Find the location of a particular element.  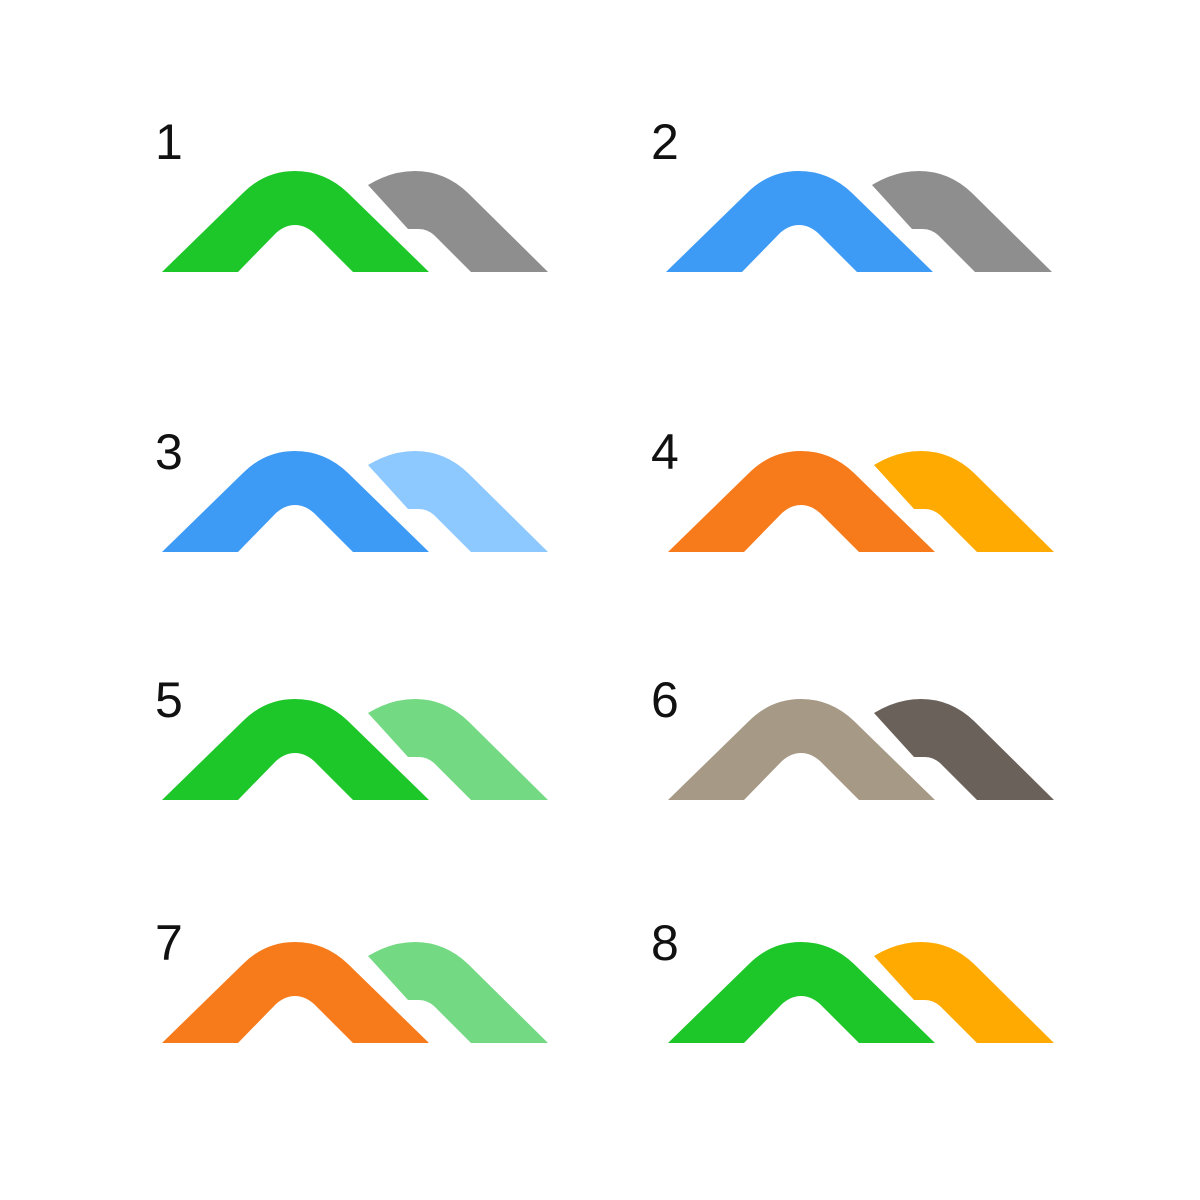

logo-variant-8: 8 is located at coordinates (861, 1008).